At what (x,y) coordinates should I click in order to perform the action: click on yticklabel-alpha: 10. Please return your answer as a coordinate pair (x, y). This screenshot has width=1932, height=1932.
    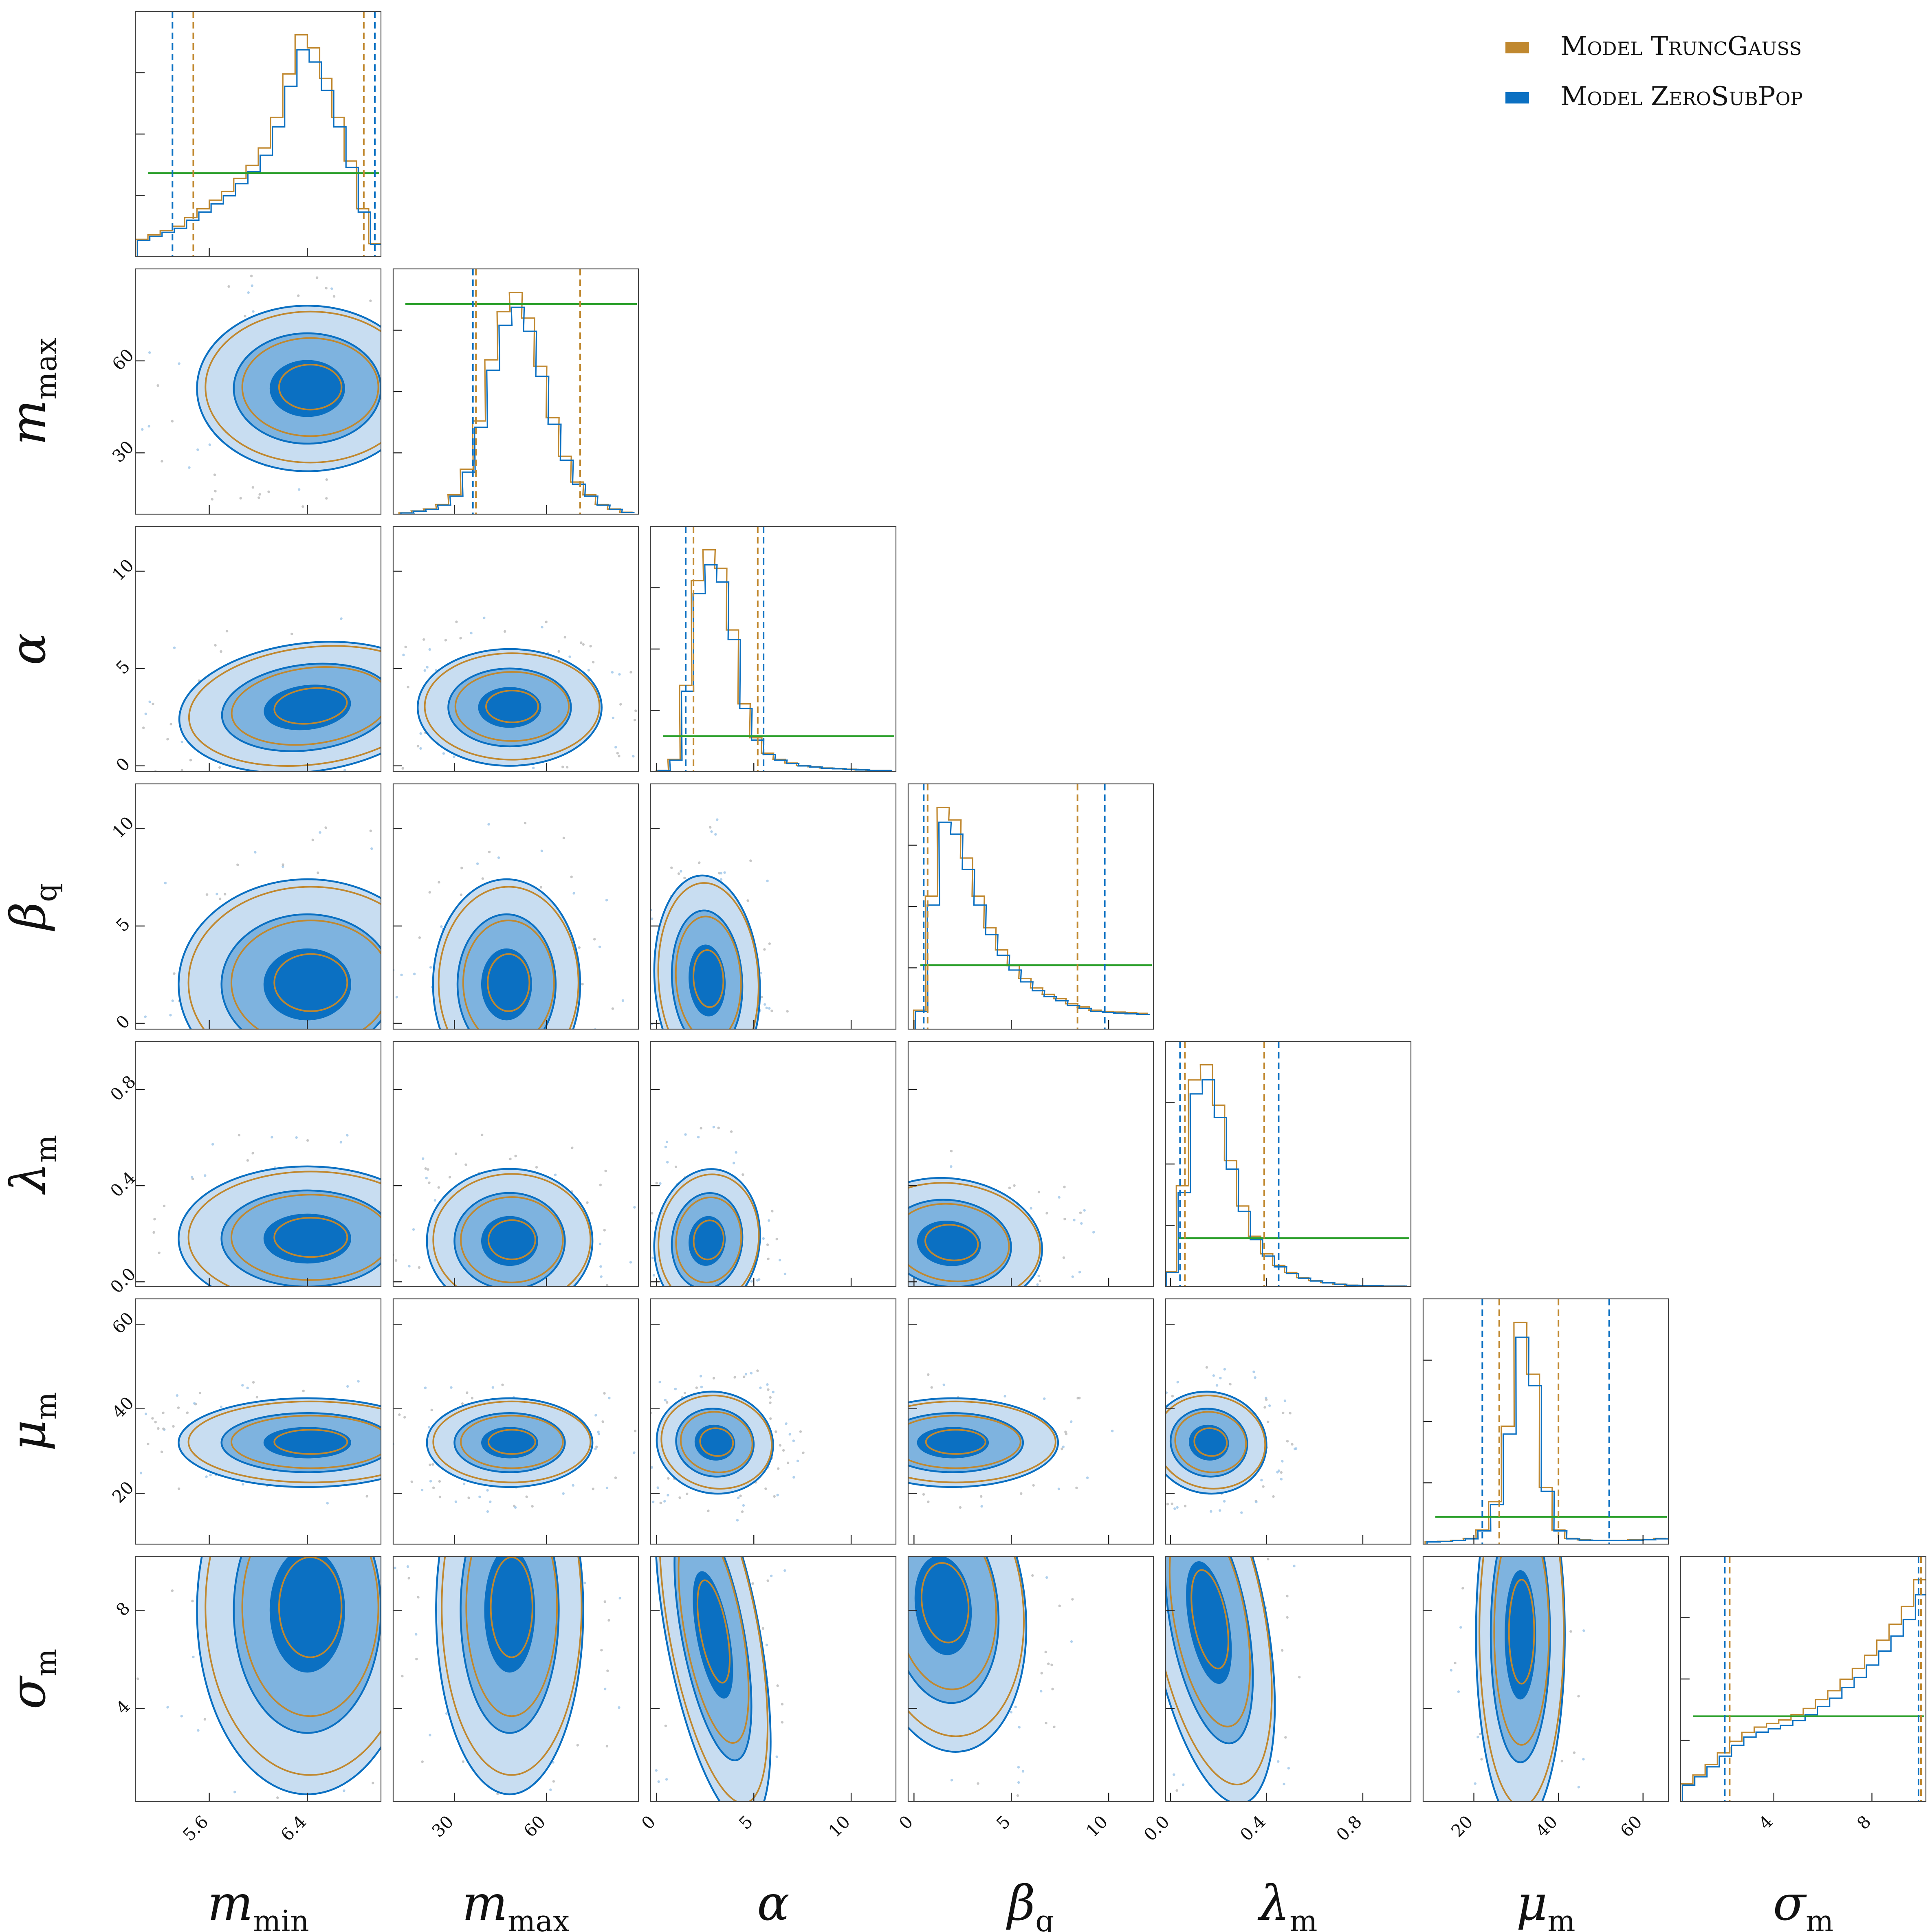
    Looking at the image, I should click on (123, 569).